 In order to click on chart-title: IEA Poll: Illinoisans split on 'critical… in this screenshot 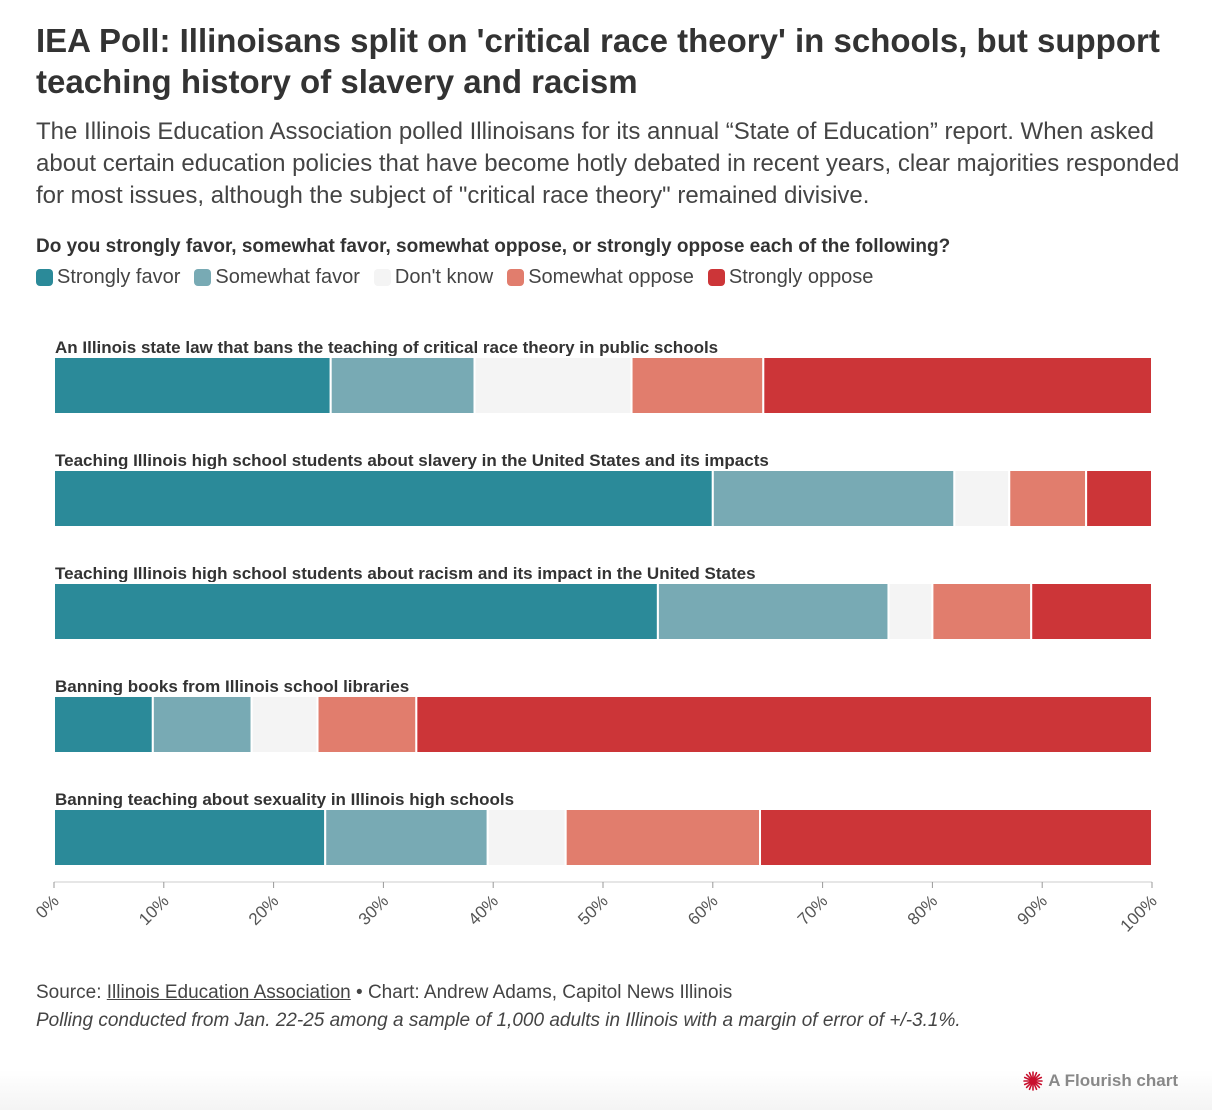, I will do `click(598, 61)`.